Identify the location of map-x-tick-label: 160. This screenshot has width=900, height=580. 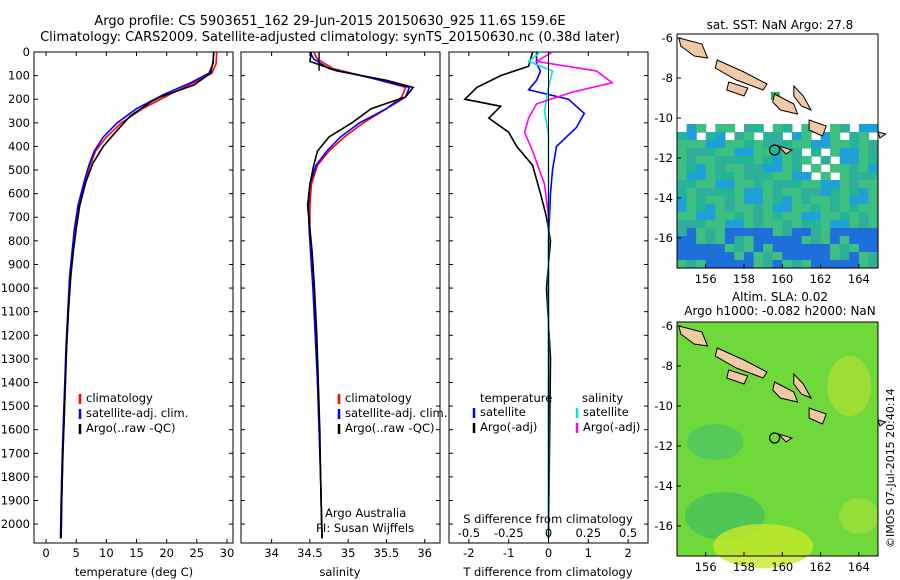
(782, 279).